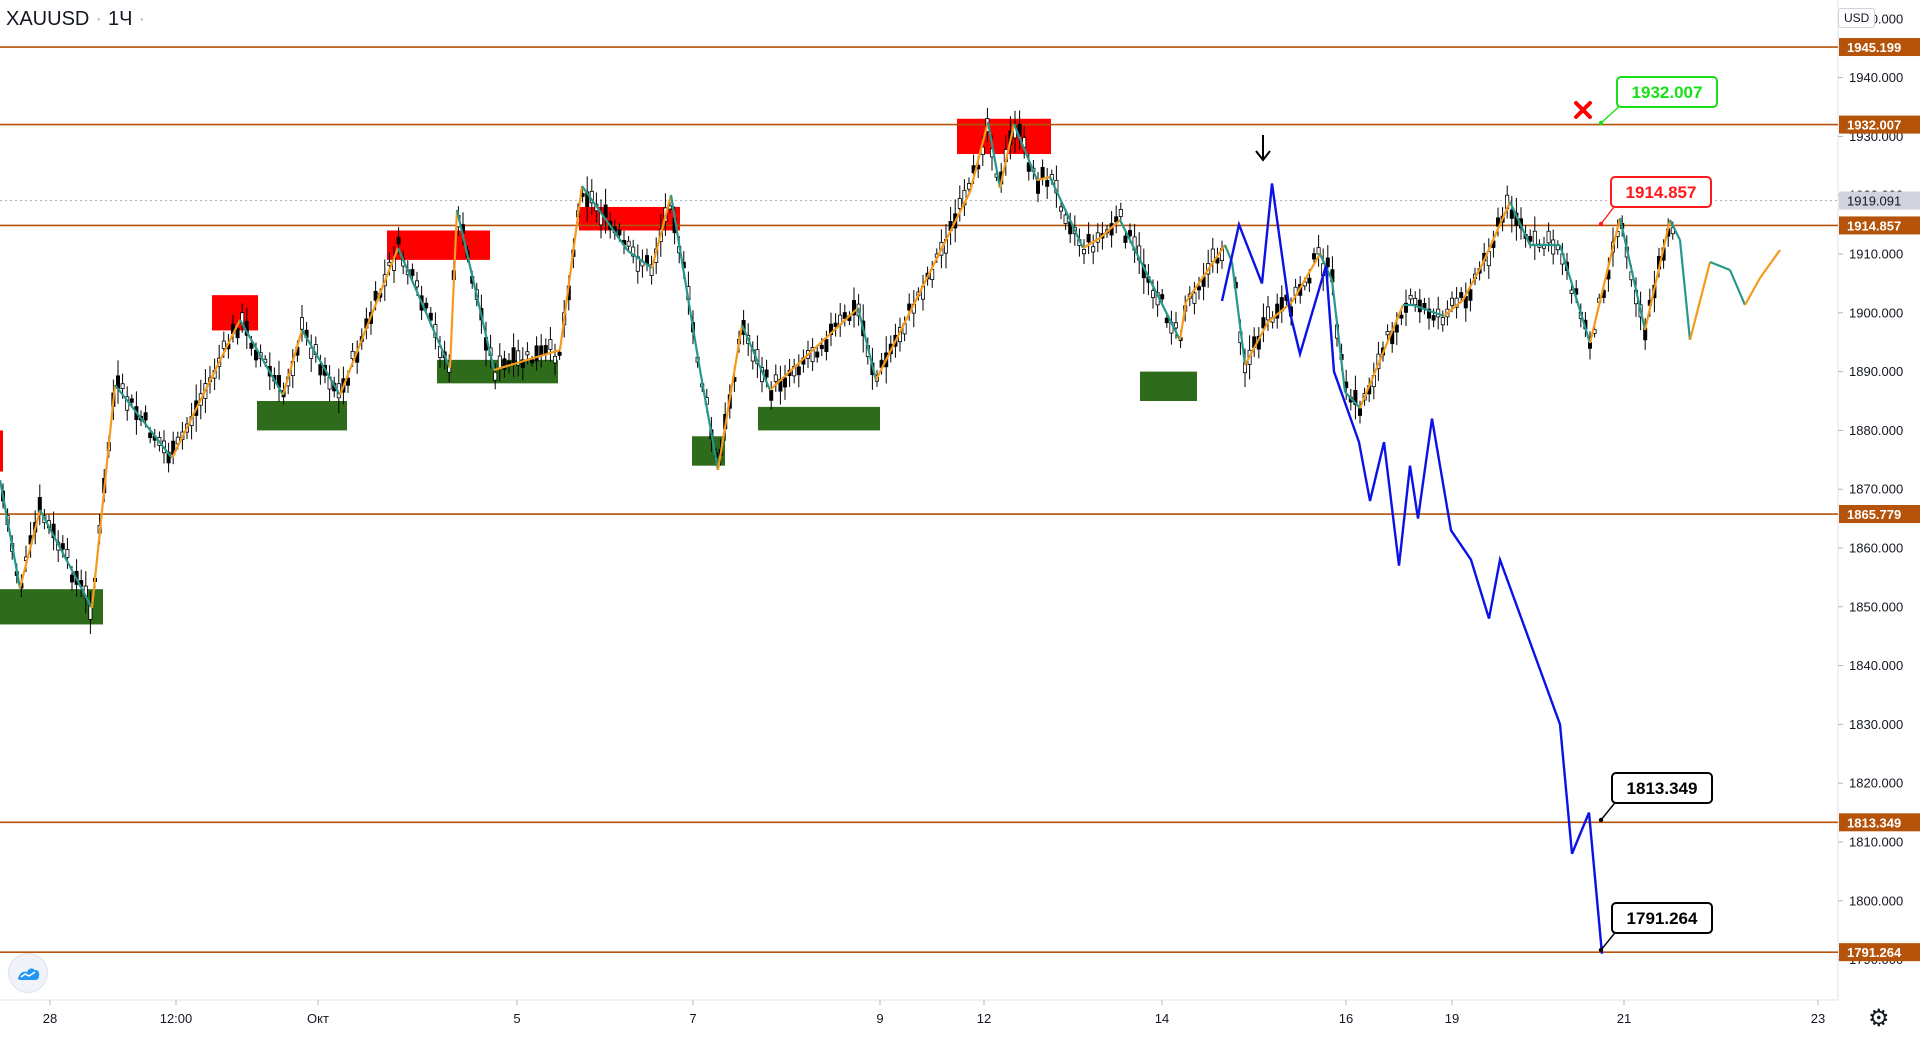 This screenshot has width=1920, height=1038. Describe the element at coordinates (1876, 430) in the screenshot. I see `price-tick-label: 1880.000` at that location.